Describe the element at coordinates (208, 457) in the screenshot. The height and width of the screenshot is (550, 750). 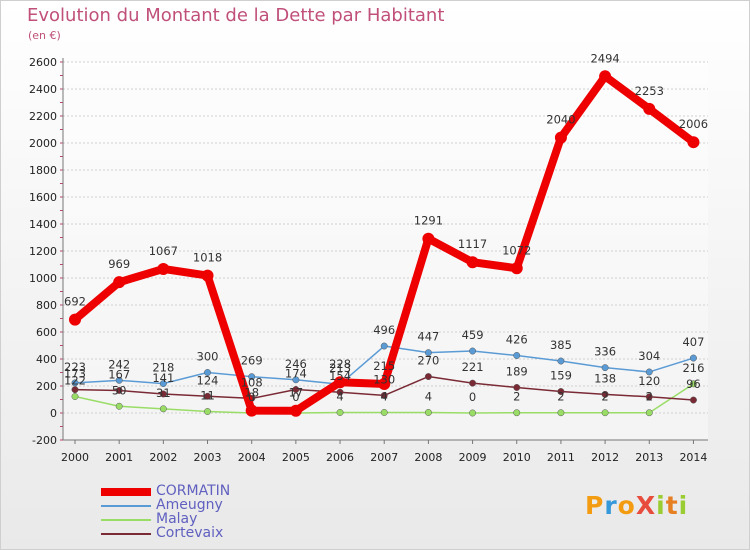
I see `x-tick-label: 2003` at that location.